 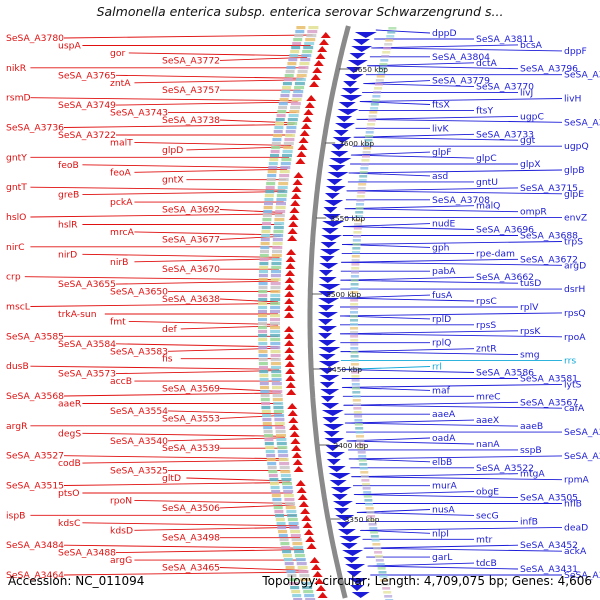 I want to click on gene-label-tdcb: tdcB, so click(x=486, y=563).